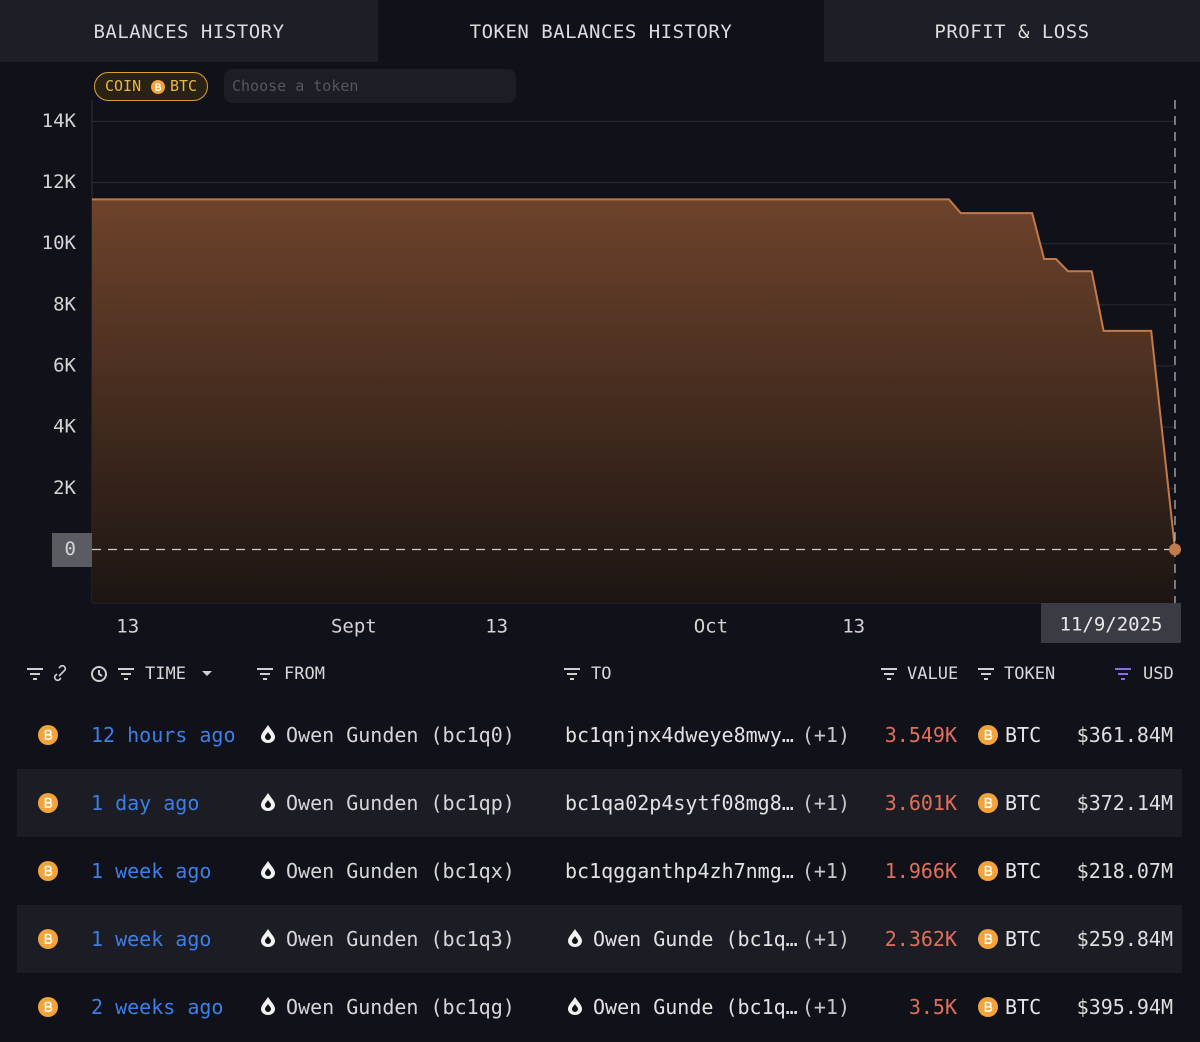  What do you see at coordinates (163, 735) in the screenshot?
I see `time-link: 12 hours ago` at bounding box center [163, 735].